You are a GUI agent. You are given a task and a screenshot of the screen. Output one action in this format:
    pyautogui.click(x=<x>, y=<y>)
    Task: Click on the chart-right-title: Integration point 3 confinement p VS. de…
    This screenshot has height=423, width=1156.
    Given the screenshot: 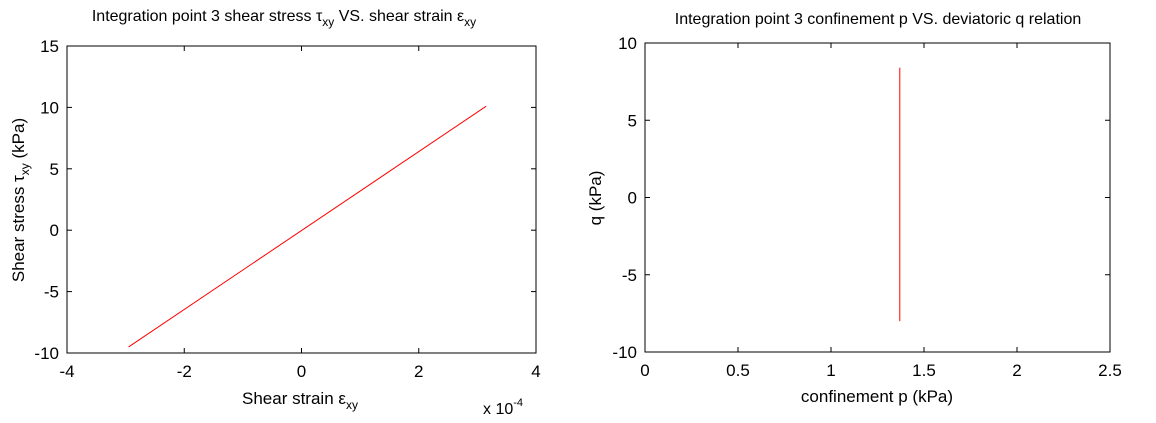 What is the action you would take?
    pyautogui.click(x=878, y=19)
    